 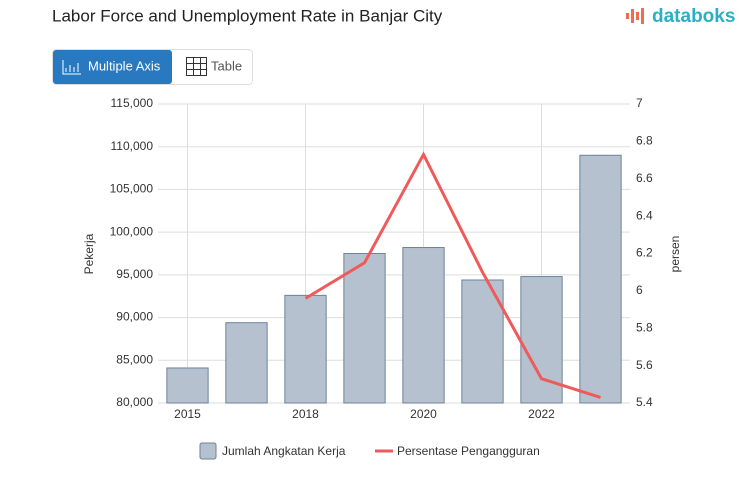 What do you see at coordinates (134, 274) in the screenshot?
I see `y-tick-label: 95,000` at bounding box center [134, 274].